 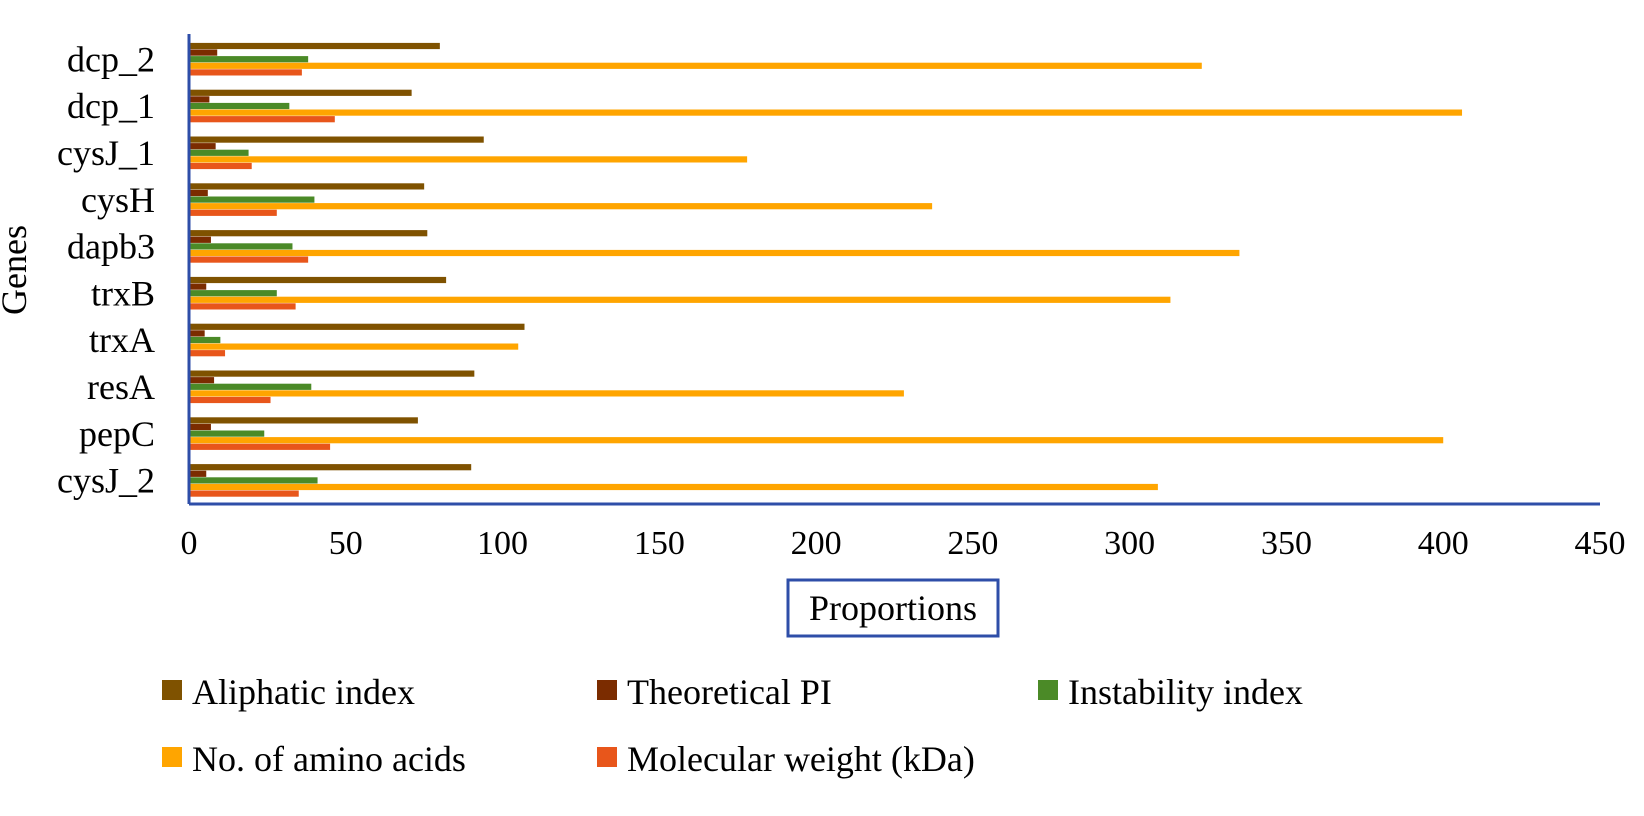 I want to click on x-tick-label-300: 300, so click(x=1129, y=543).